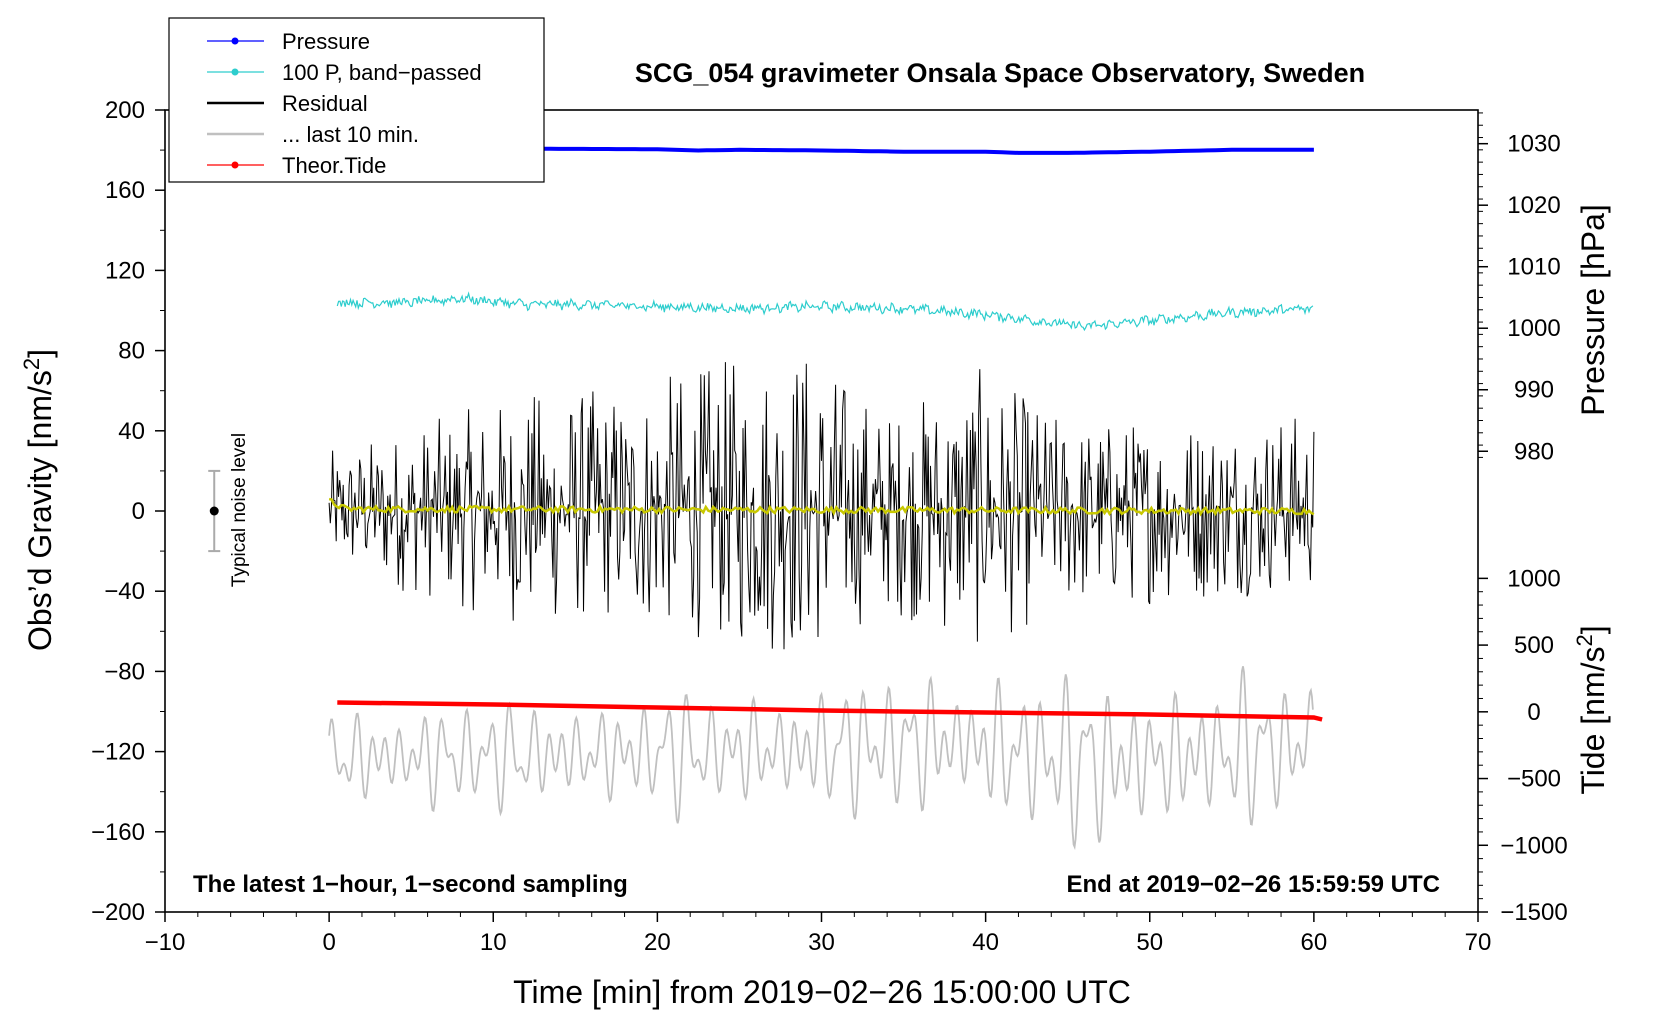  What do you see at coordinates (325, 103) in the screenshot?
I see `legend-label: Residual` at bounding box center [325, 103].